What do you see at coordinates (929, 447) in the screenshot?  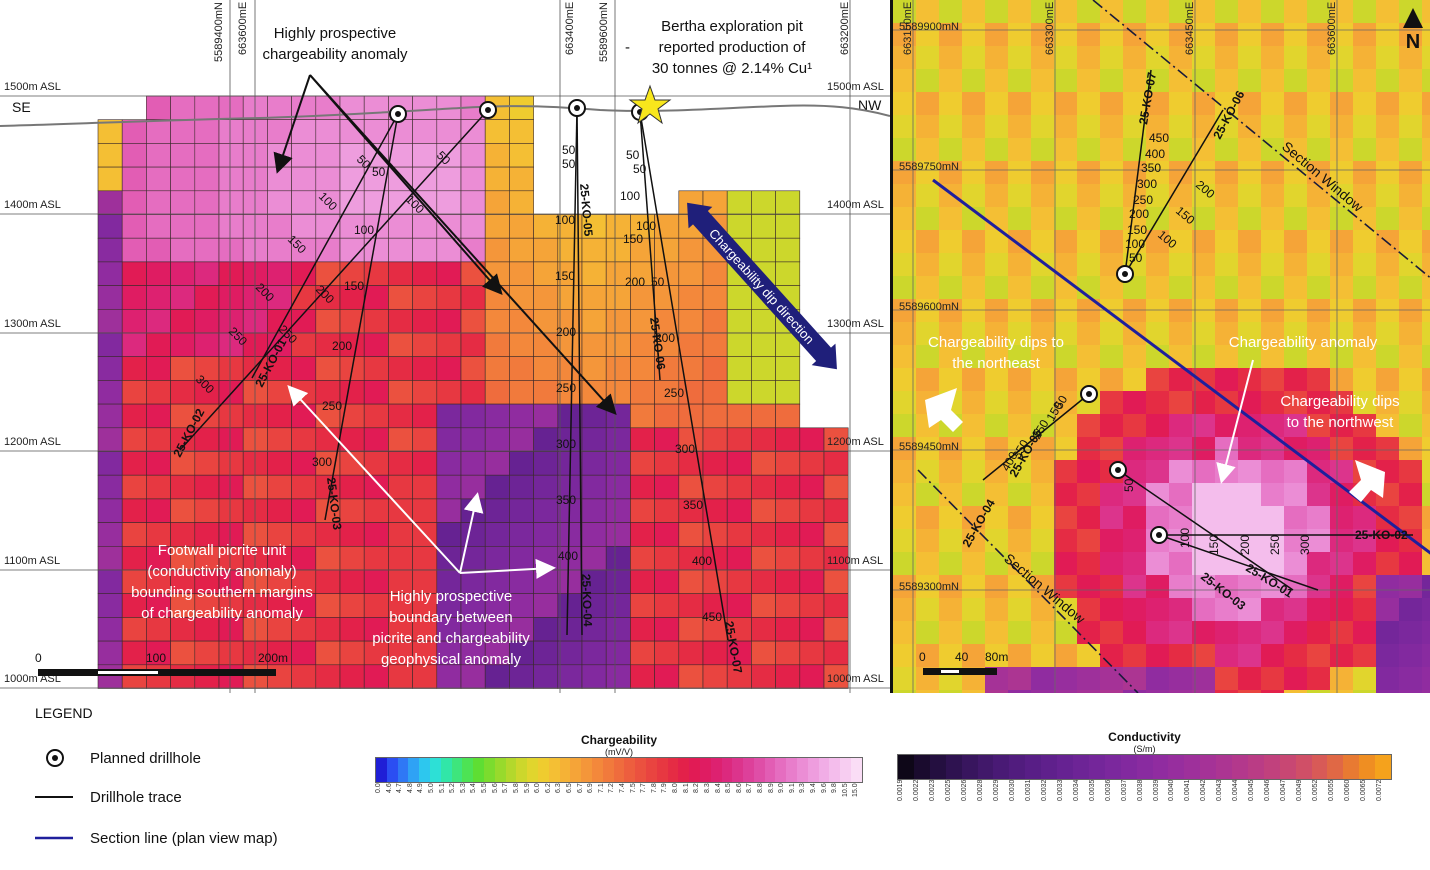 I see `svg-text: 5589450mN` at bounding box center [929, 447].